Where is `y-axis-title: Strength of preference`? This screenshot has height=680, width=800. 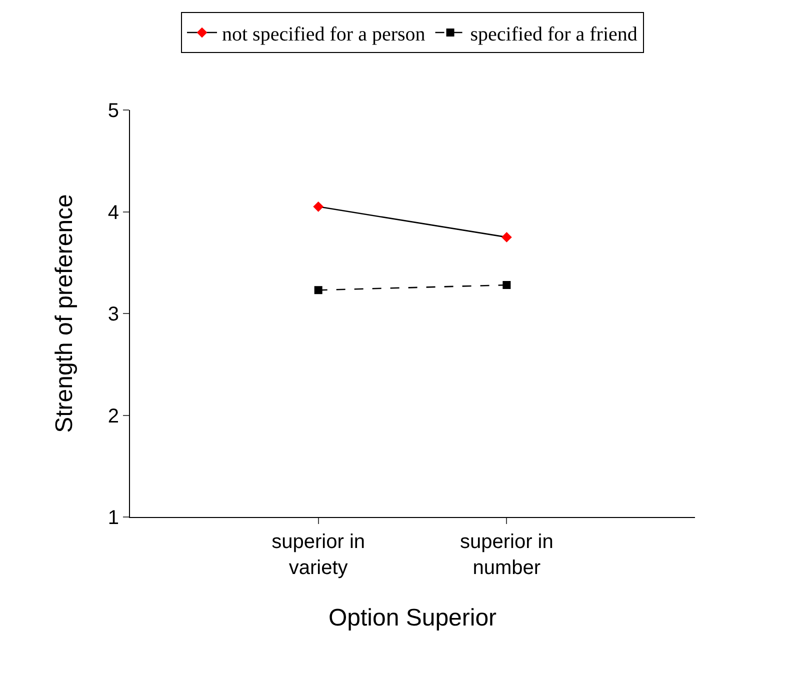 y-axis-title: Strength of preference is located at coordinates (64, 313).